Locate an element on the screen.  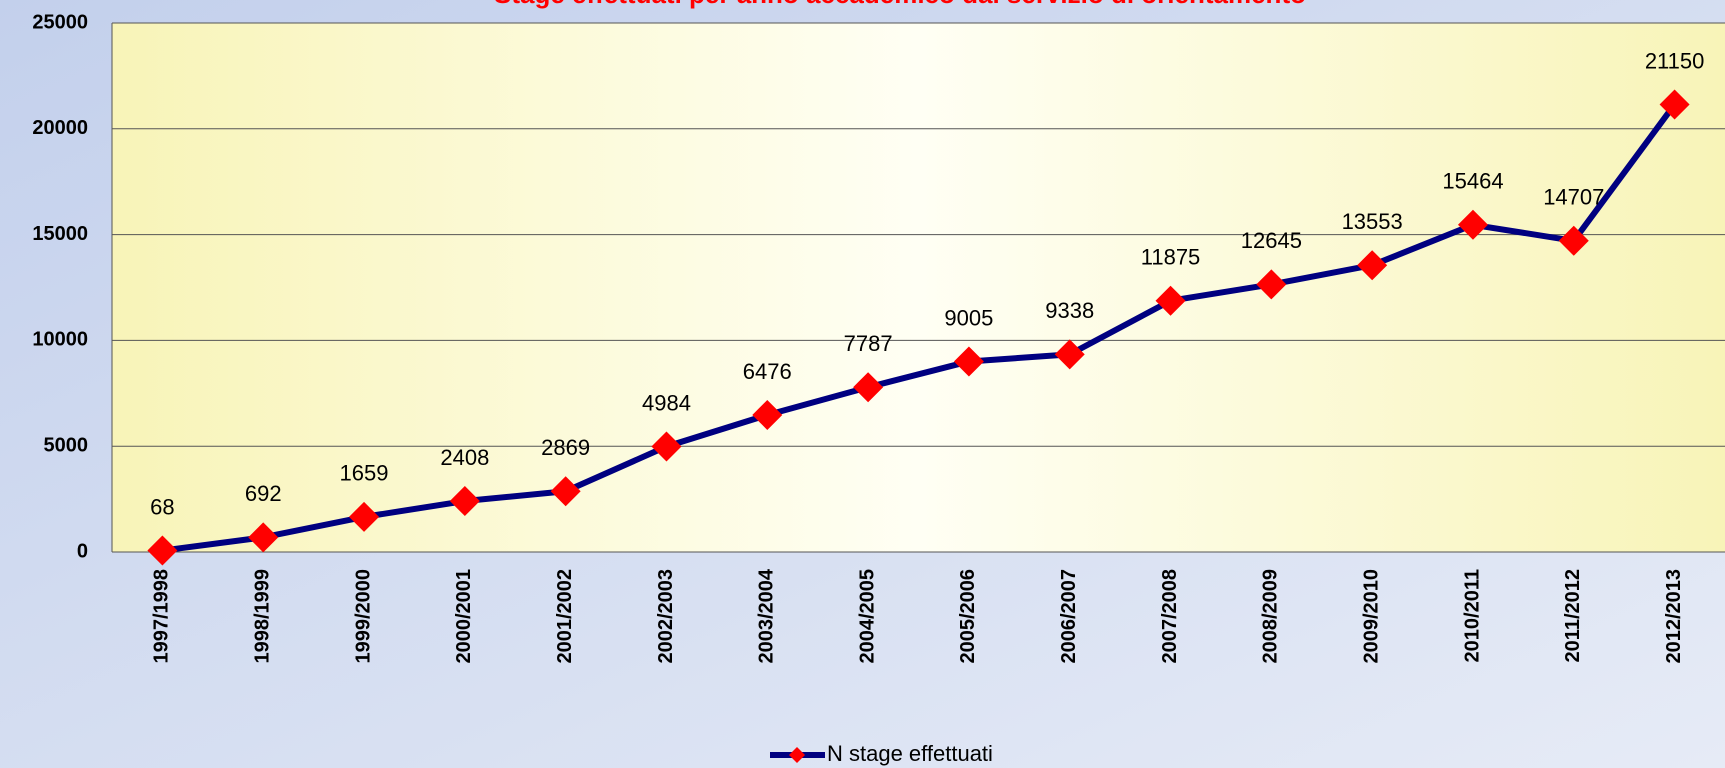
legend-label: N stage effettuati is located at coordinates (910, 753).